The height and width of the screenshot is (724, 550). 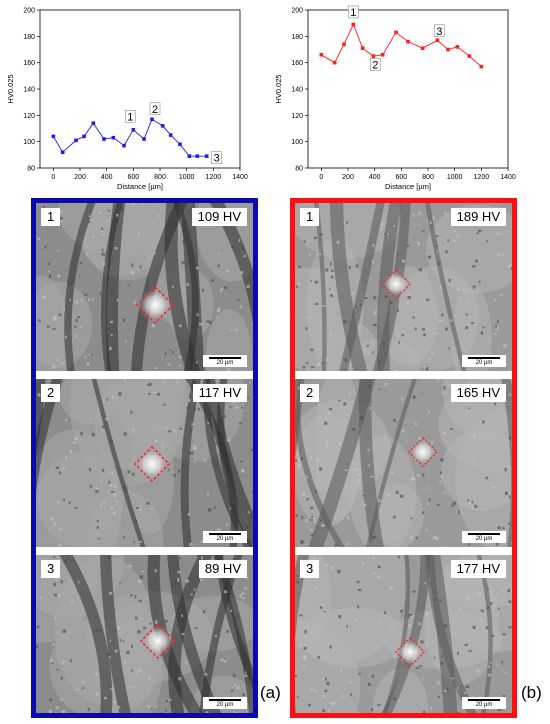 I want to click on grain-region, so click(x=397, y=515).